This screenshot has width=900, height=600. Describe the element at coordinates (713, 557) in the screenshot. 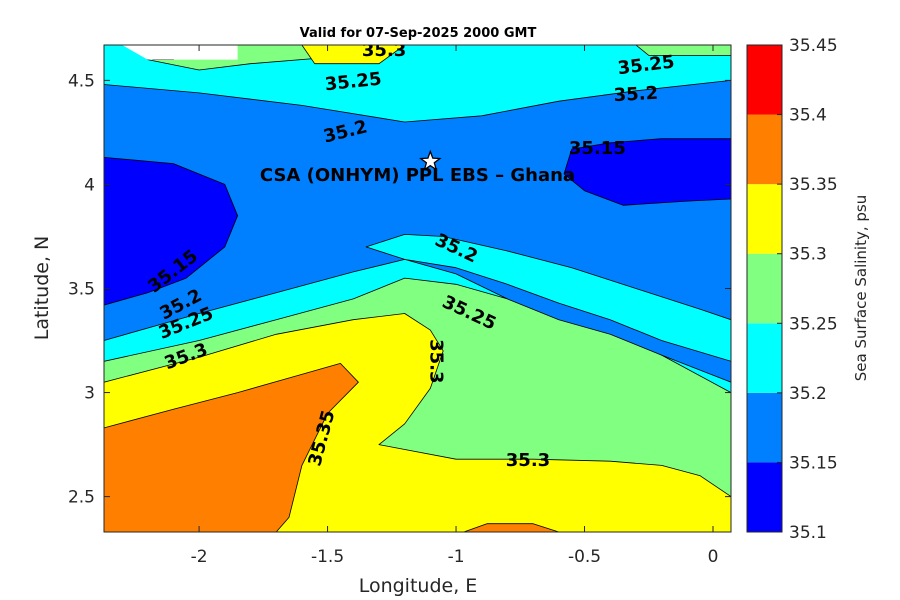

I see `x-tick-label: 0` at that location.